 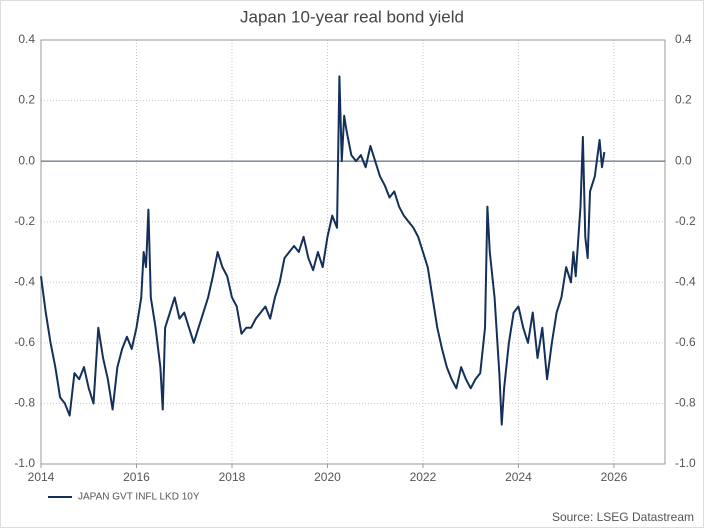 I want to click on x-tick-label: 2014, so click(x=41, y=477).